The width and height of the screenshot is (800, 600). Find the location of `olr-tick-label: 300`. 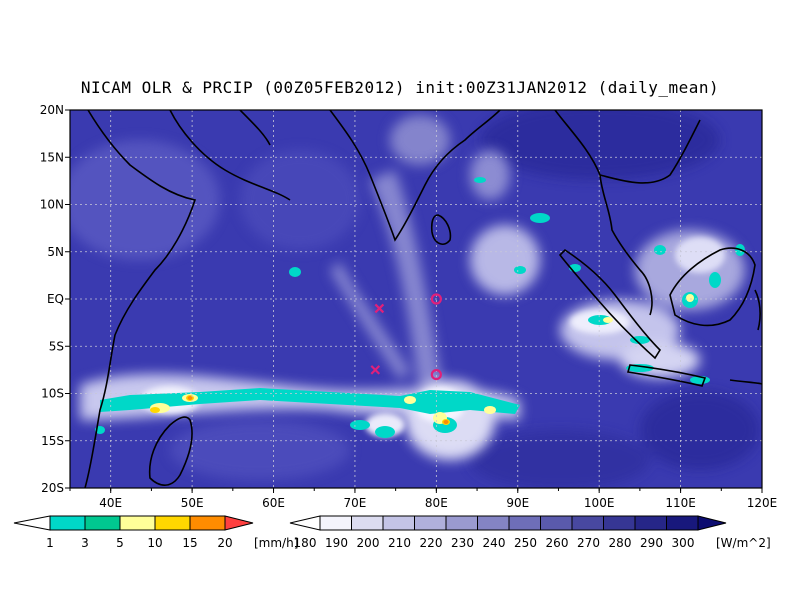

olr-tick-label: 300 is located at coordinates (683, 543).